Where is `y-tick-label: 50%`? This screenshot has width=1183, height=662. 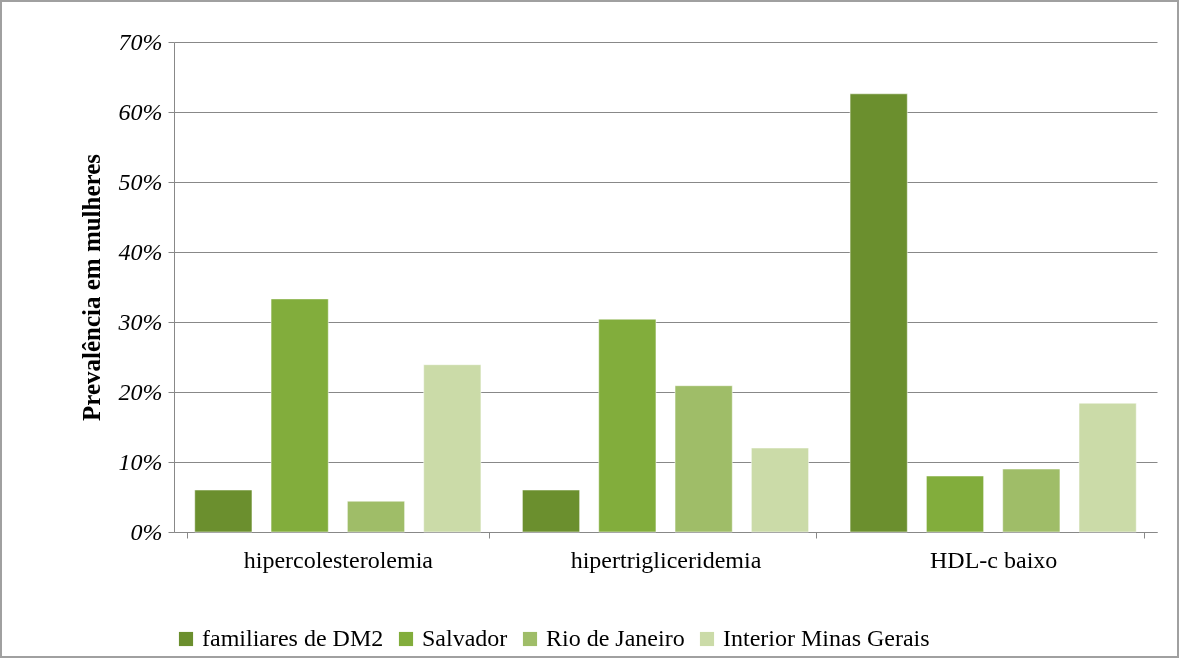
y-tick-label: 50% is located at coordinates (140, 181).